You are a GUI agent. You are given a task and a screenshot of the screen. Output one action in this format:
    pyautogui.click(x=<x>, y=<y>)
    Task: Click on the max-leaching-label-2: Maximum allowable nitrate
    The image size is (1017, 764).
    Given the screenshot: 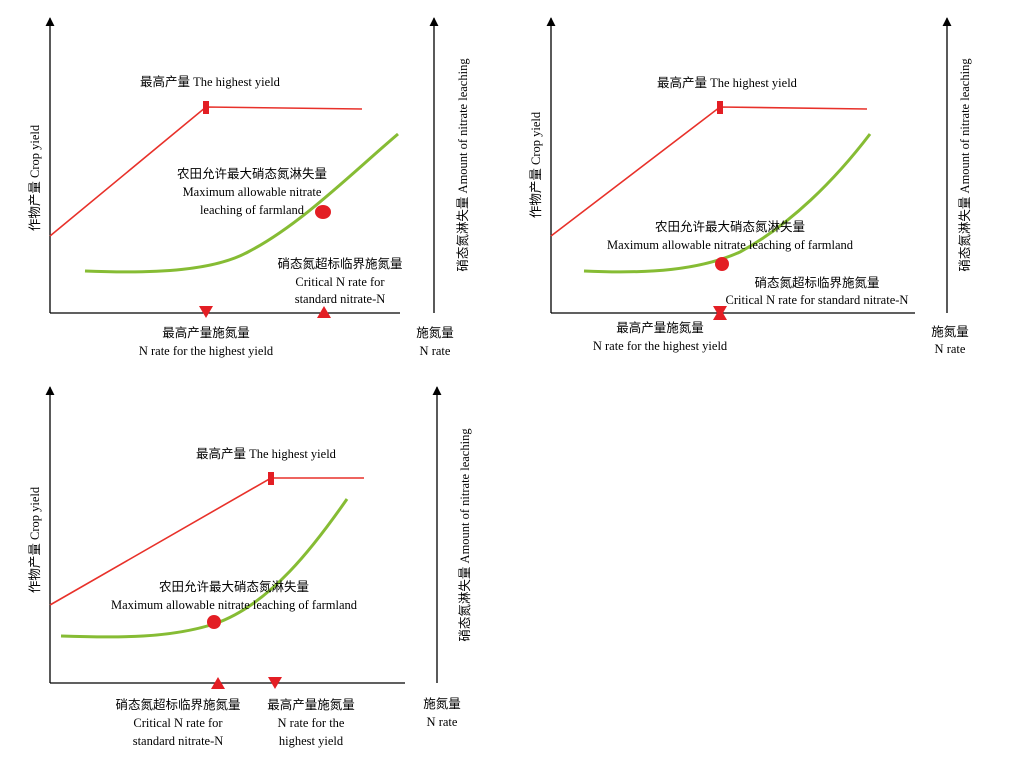 What is the action you would take?
    pyautogui.click(x=252, y=192)
    